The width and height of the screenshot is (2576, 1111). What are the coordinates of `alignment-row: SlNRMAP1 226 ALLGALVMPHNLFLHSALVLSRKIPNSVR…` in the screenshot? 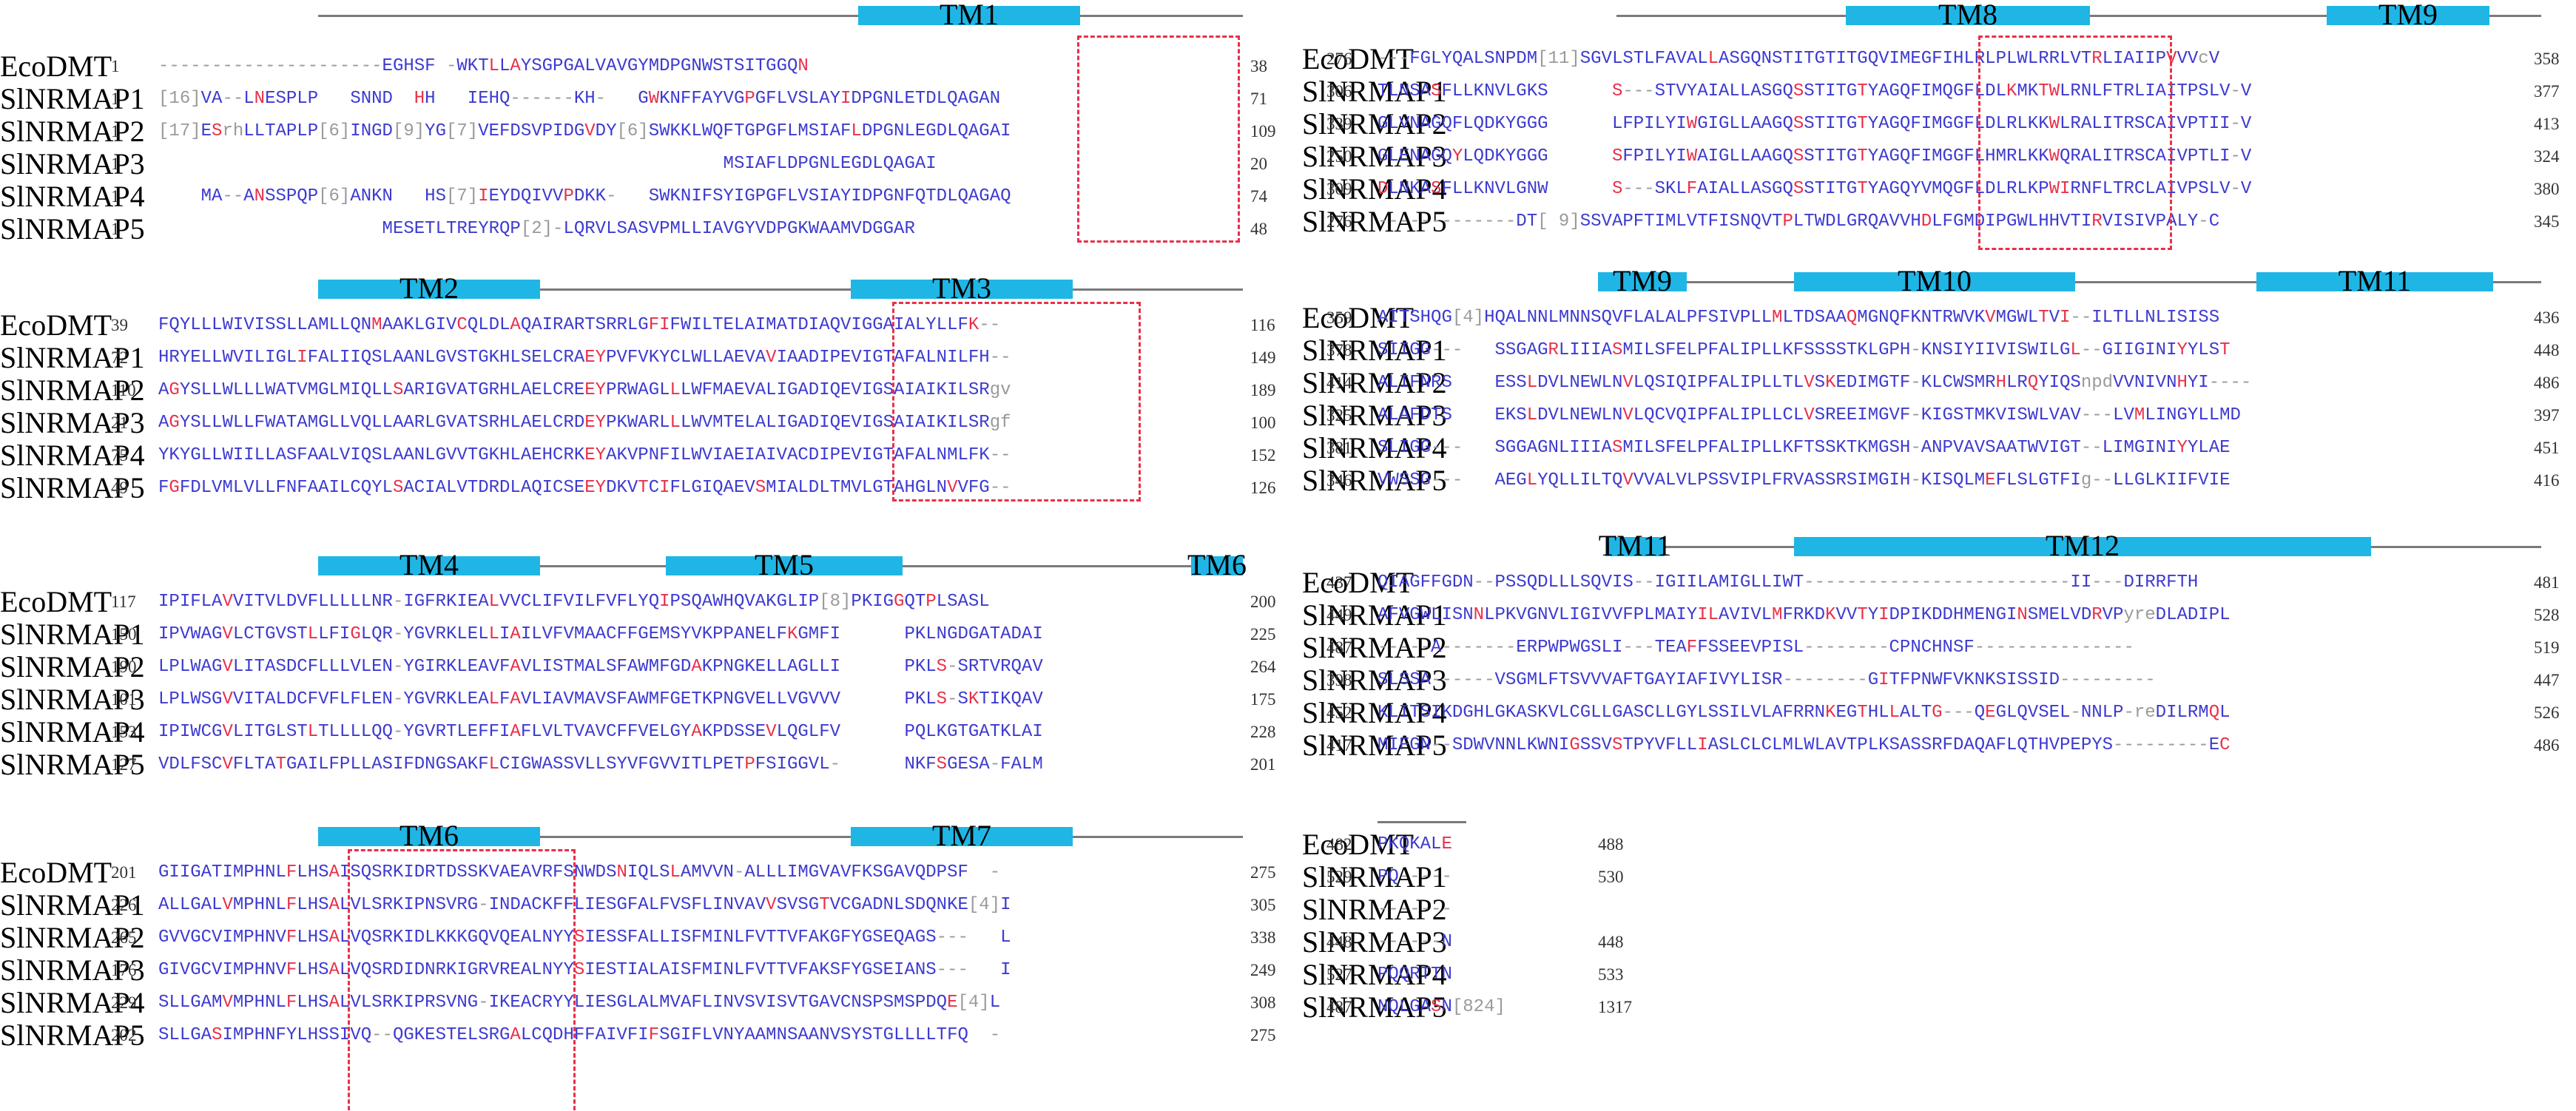 It's located at (638, 905).